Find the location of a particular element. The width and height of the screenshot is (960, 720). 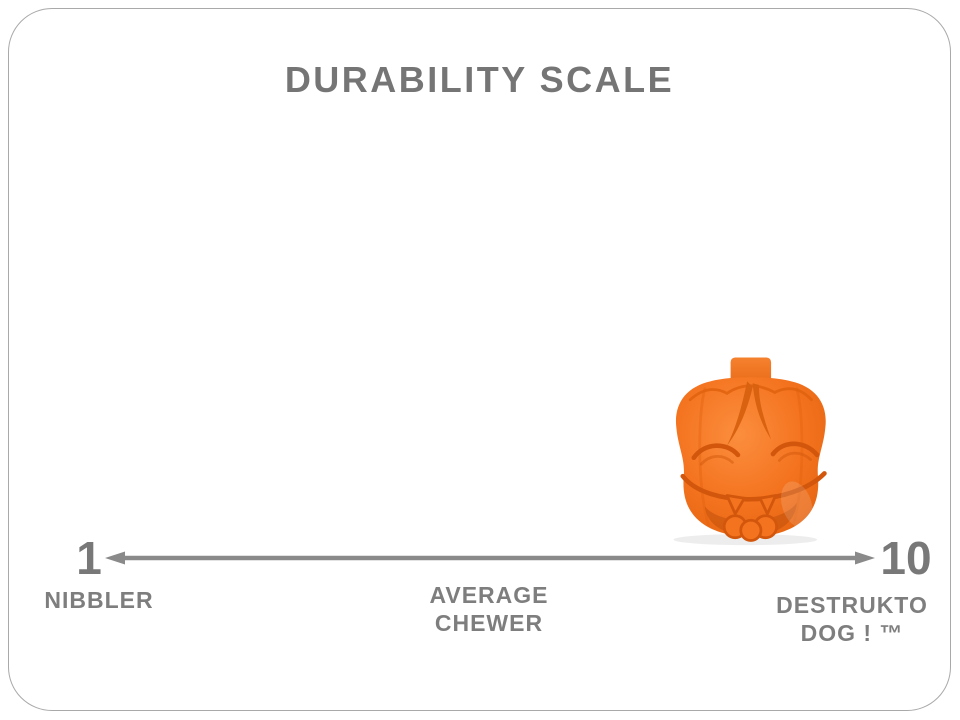

scale-max-label-line2: DOG ! ™ is located at coordinates (852, 633).